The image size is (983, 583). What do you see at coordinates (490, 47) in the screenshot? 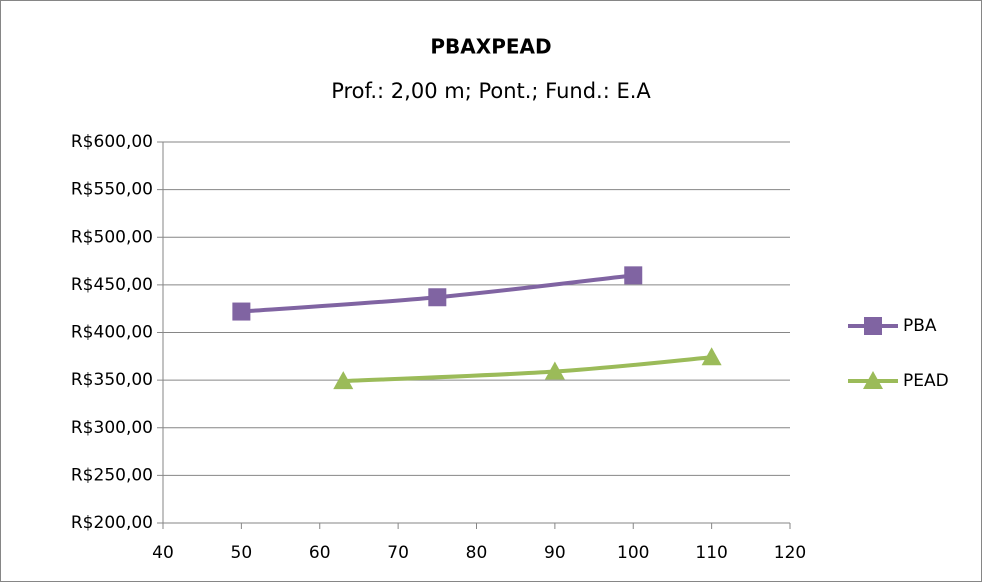
I see `chart-title: PBAXPEAD` at bounding box center [490, 47].